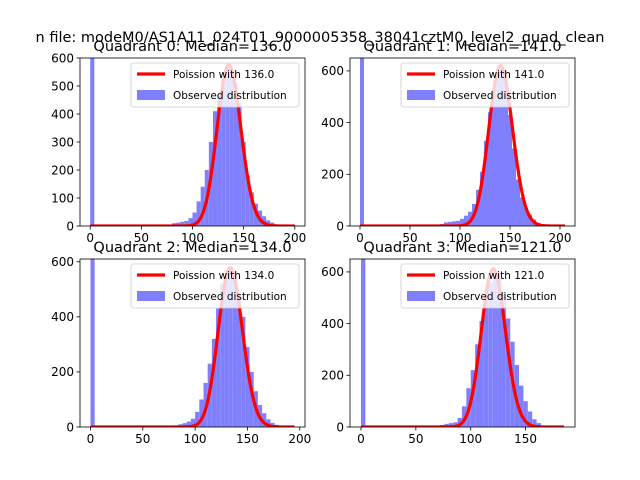 This screenshot has height=480, width=640. Describe the element at coordinates (223, 75) in the screenshot. I see `legend-label-fit: Poission with 136.0` at that location.